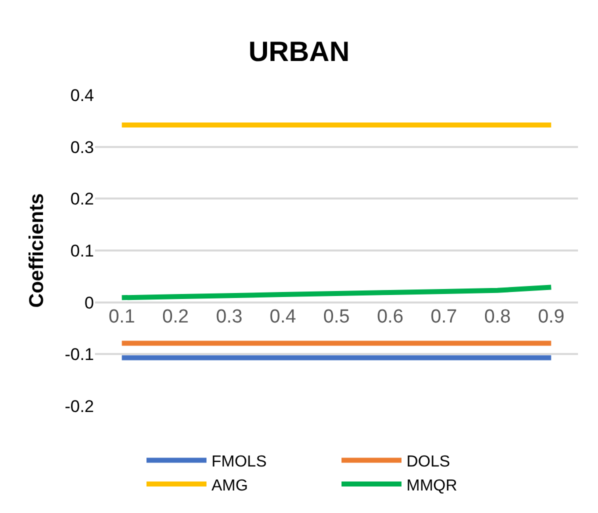 The width and height of the screenshot is (598, 513). What do you see at coordinates (336, 317) in the screenshot?
I see `x-tick-label: 0.5` at bounding box center [336, 317].